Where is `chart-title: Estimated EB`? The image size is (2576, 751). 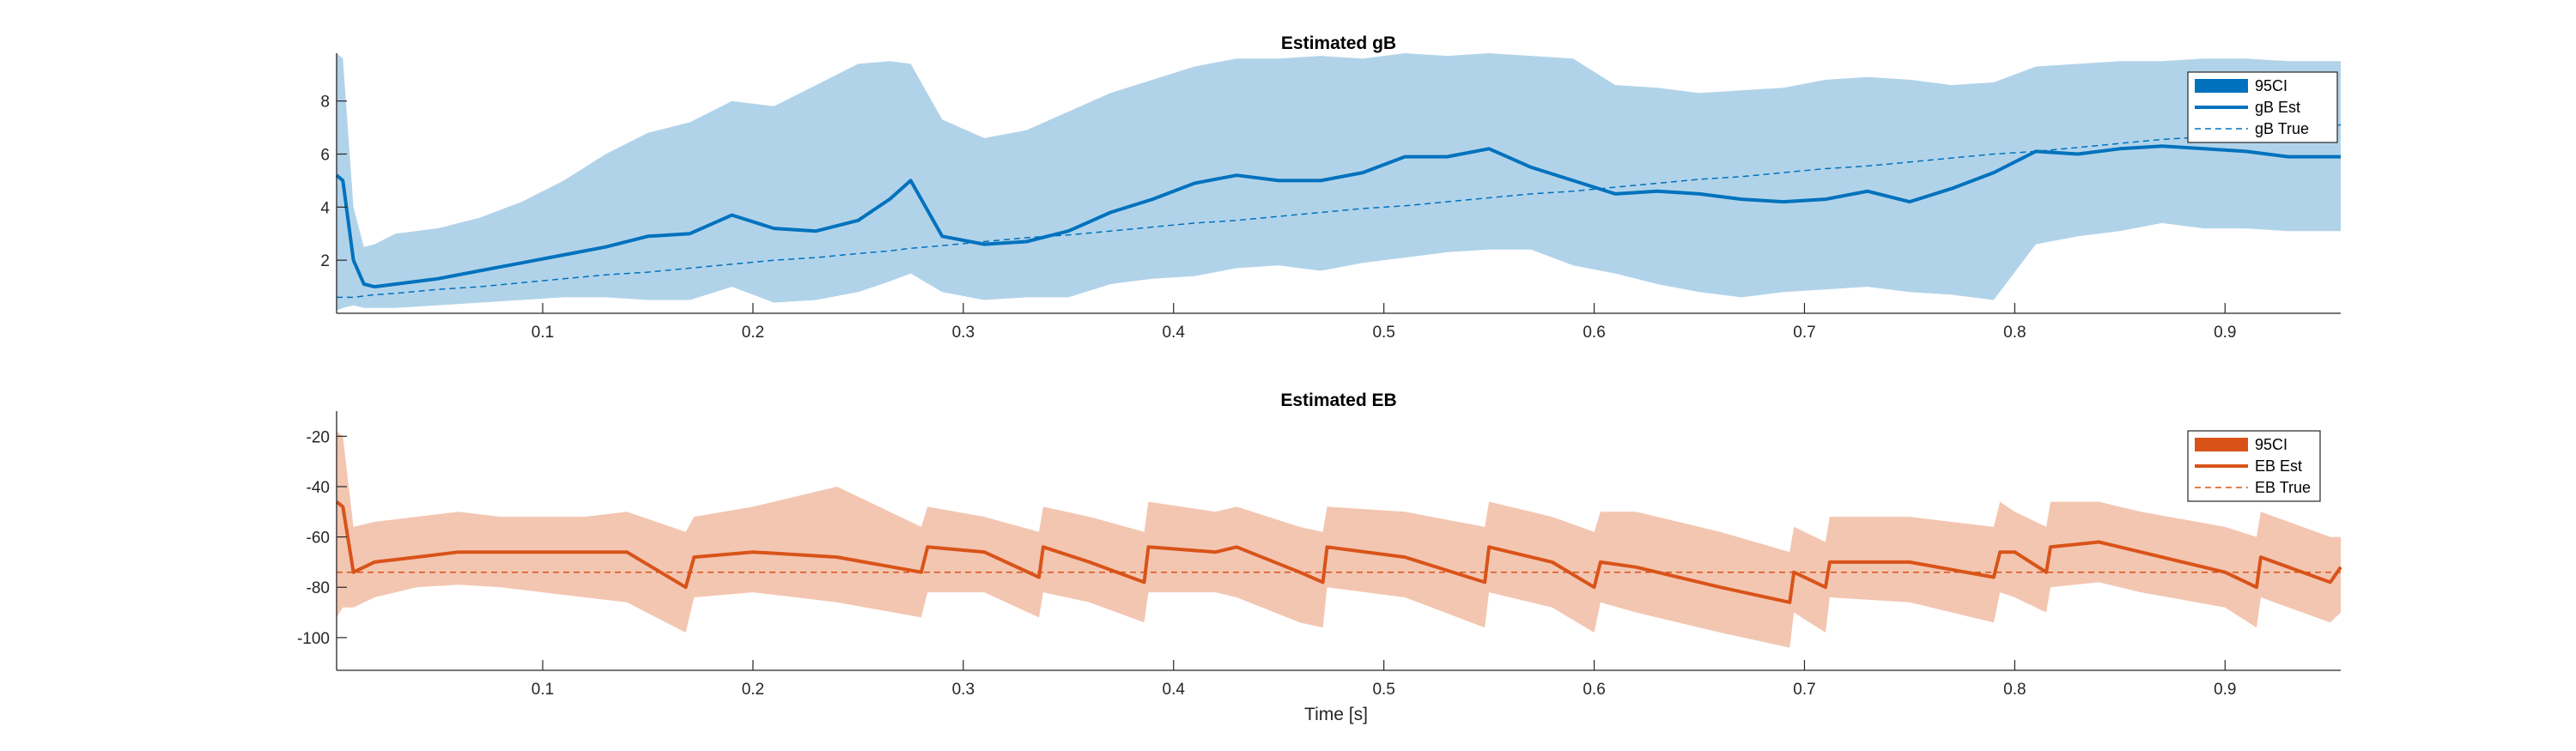
chart-title: Estimated EB is located at coordinates (1338, 400).